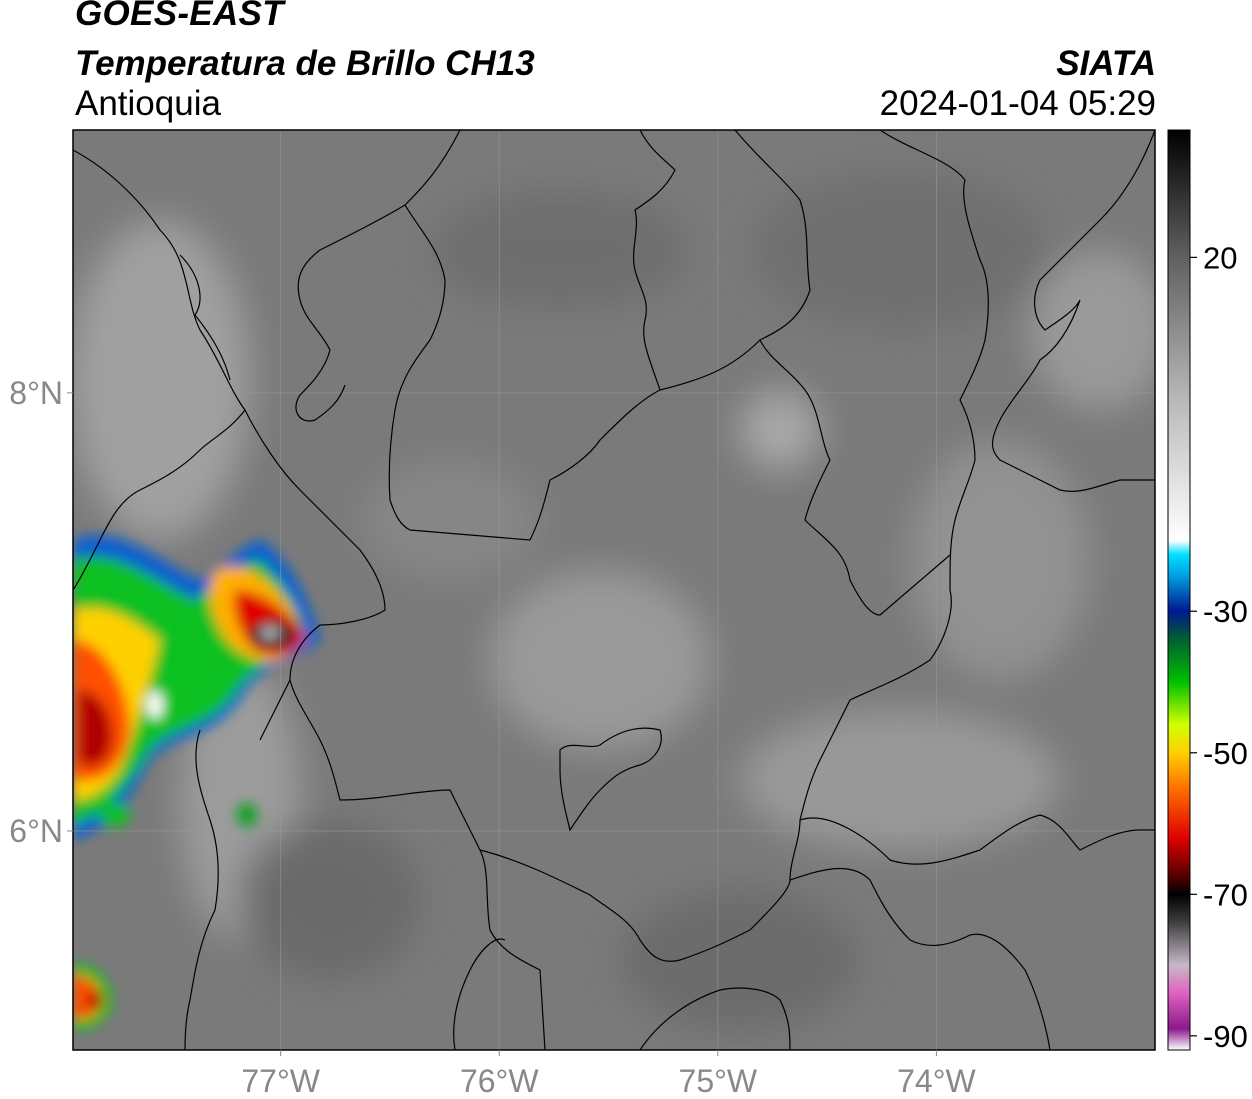 The image size is (1252, 1099). What do you see at coordinates (1220, 257) in the screenshot?
I see `colorbar-tick-label: 20` at bounding box center [1220, 257].